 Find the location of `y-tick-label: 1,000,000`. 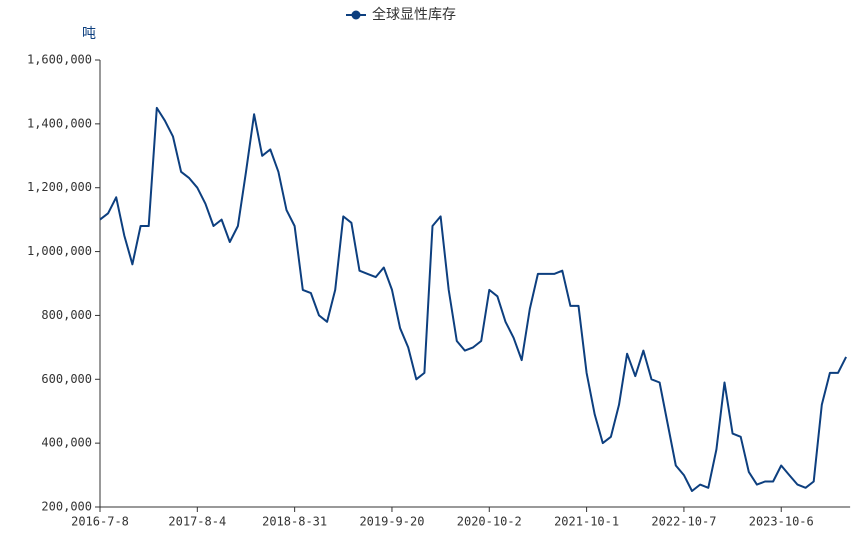

y-tick-label: 1,000,000 is located at coordinates (59, 251).